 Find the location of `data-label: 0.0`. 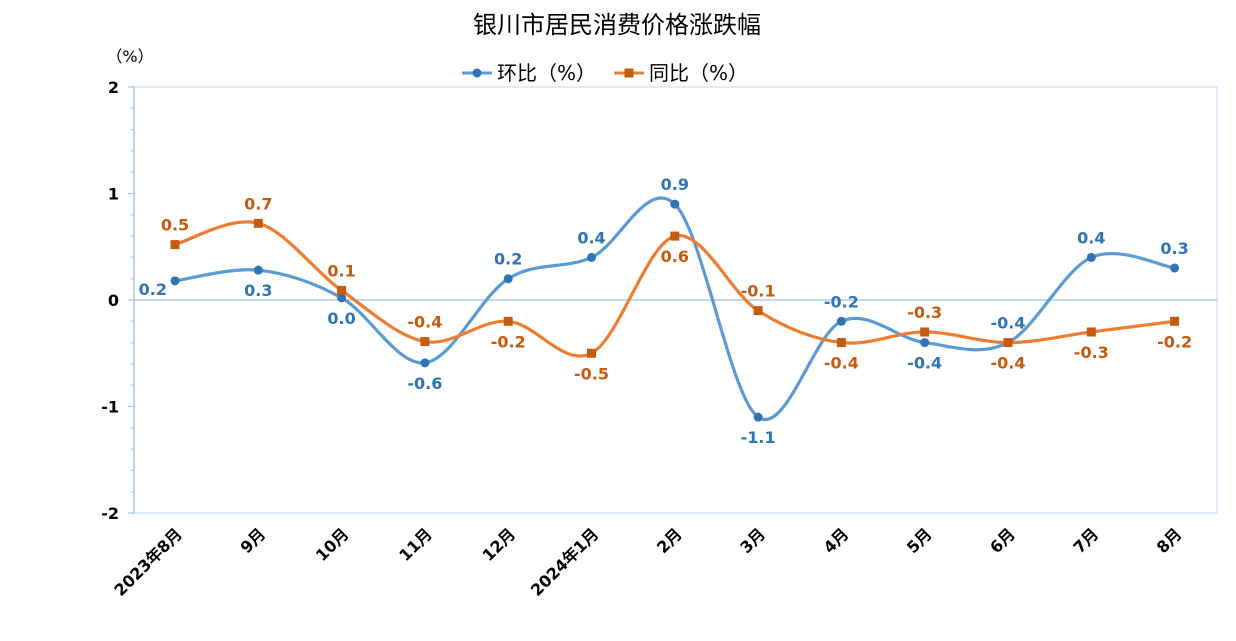

data-label: 0.0 is located at coordinates (341, 318).